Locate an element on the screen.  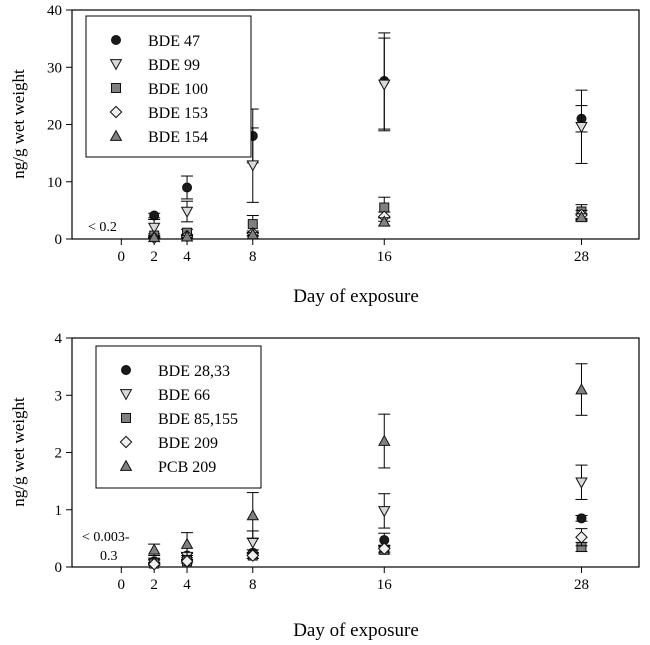
bottom-legend-label: BDE 85,155 is located at coordinates (198, 419).